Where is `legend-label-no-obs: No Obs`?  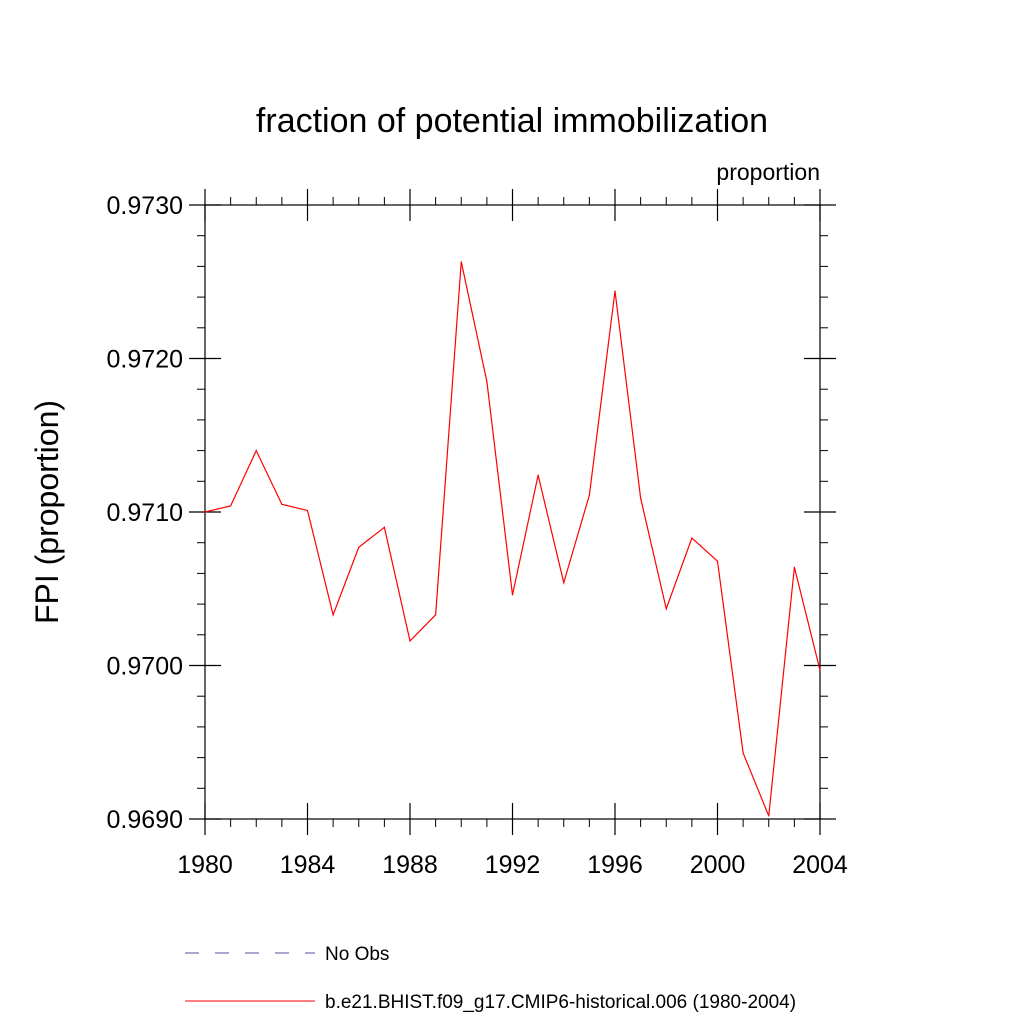
legend-label-no-obs: No Obs is located at coordinates (357, 954).